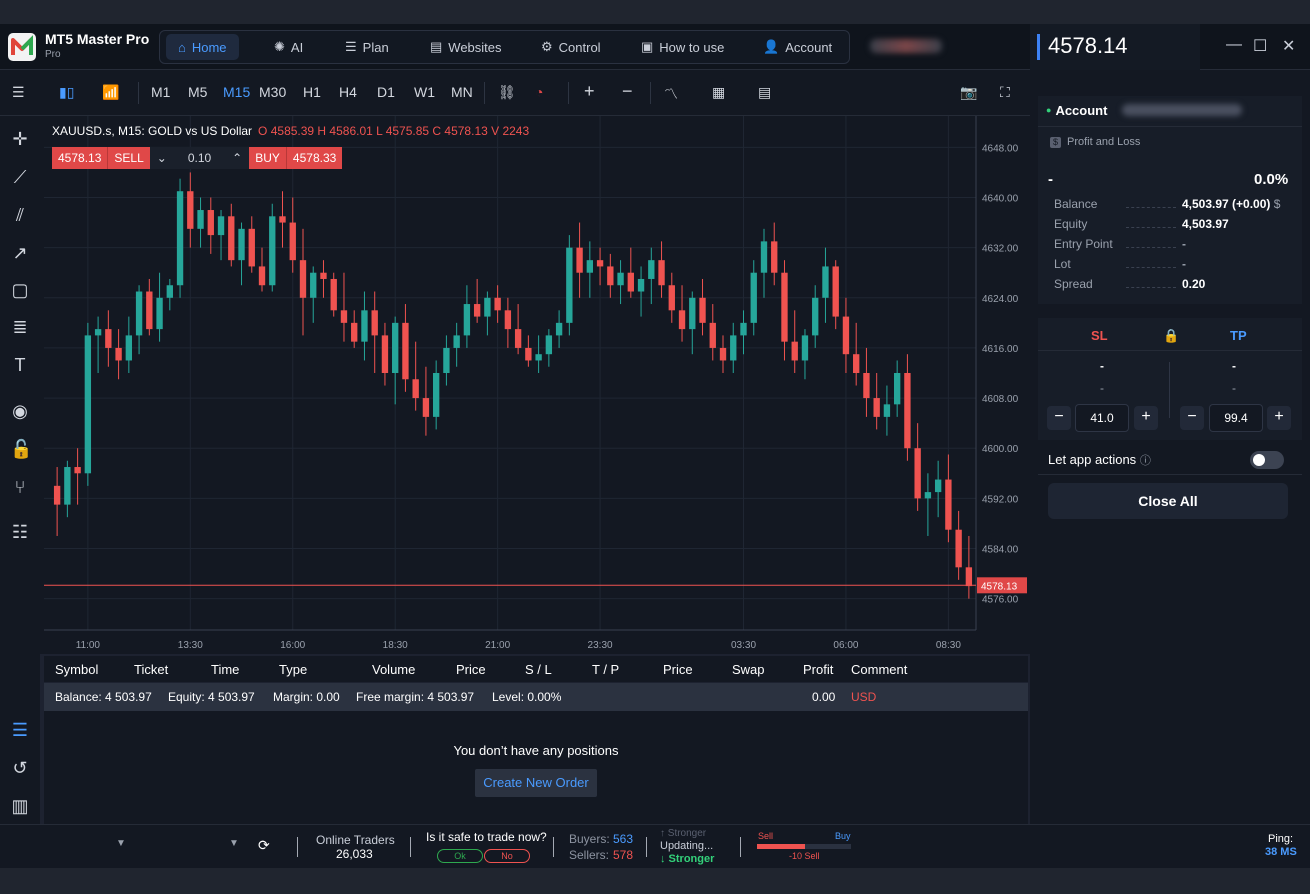  What do you see at coordinates (1145, 461) in the screenshot?
I see `info-icon: ⓘ` at bounding box center [1145, 461].